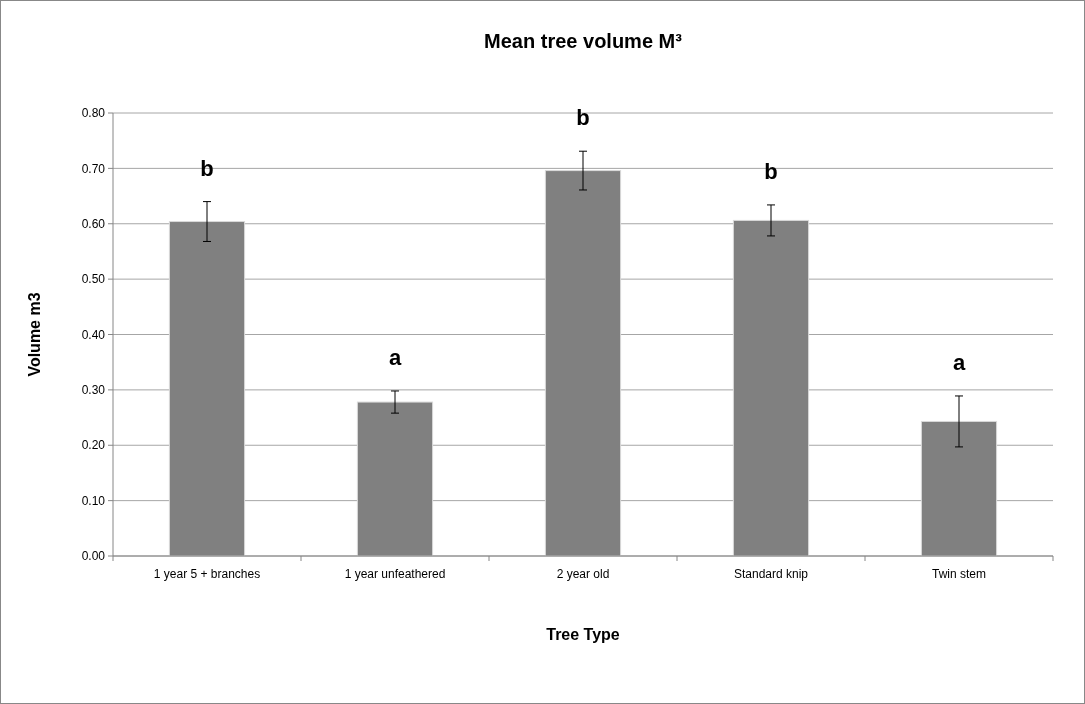 This screenshot has height=704, width=1085. Describe the element at coordinates (583, 41) in the screenshot. I see `chart-title: Mean tree volume M³` at that location.